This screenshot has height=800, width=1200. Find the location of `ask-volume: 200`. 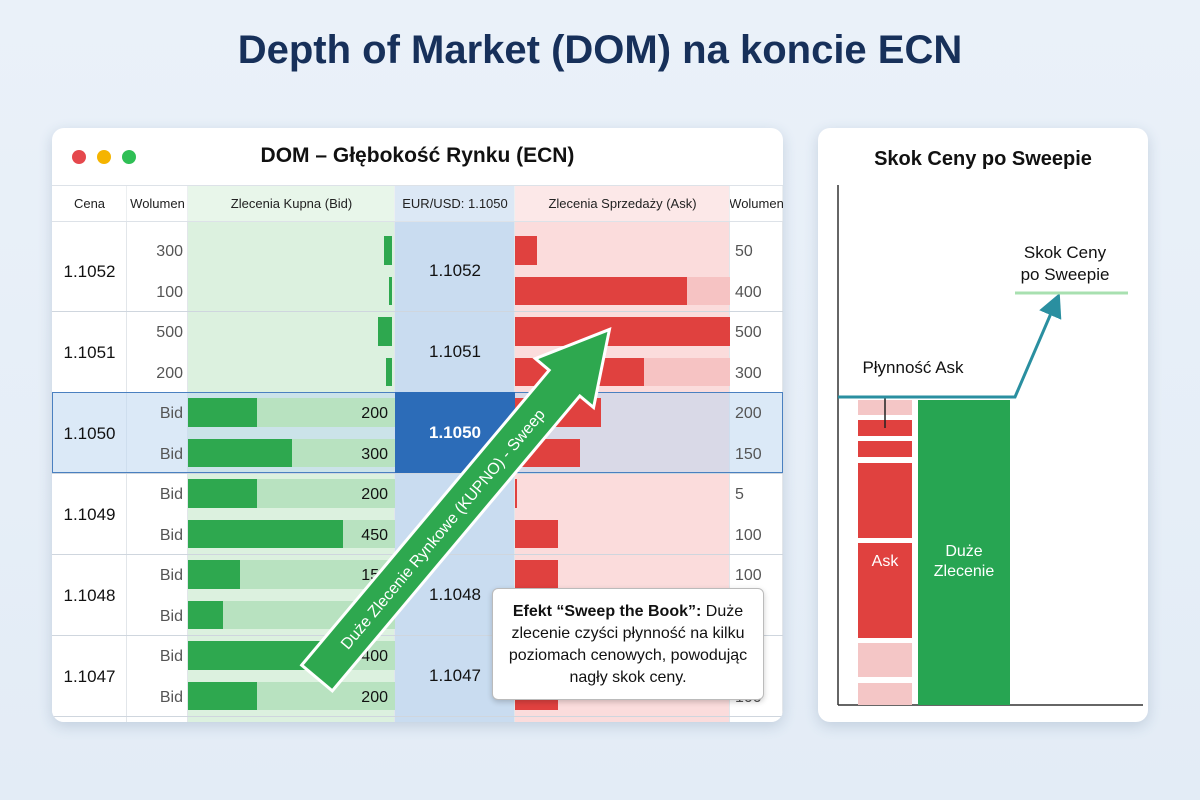

ask-volume: 200 is located at coordinates (748, 414).